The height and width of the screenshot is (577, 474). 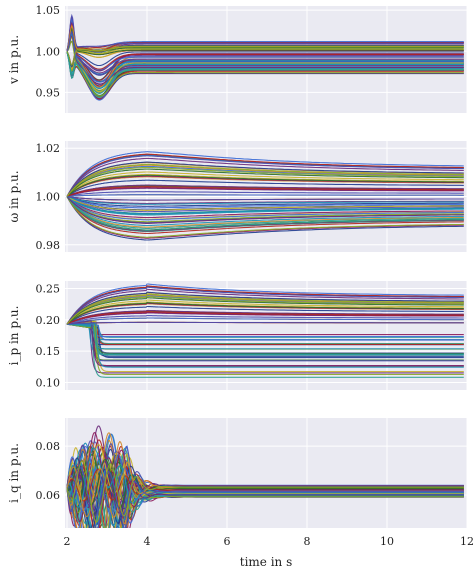 I want to click on panel-voltage-y-ticks: 0.95 1.00 1.05, so click(x=48, y=51).